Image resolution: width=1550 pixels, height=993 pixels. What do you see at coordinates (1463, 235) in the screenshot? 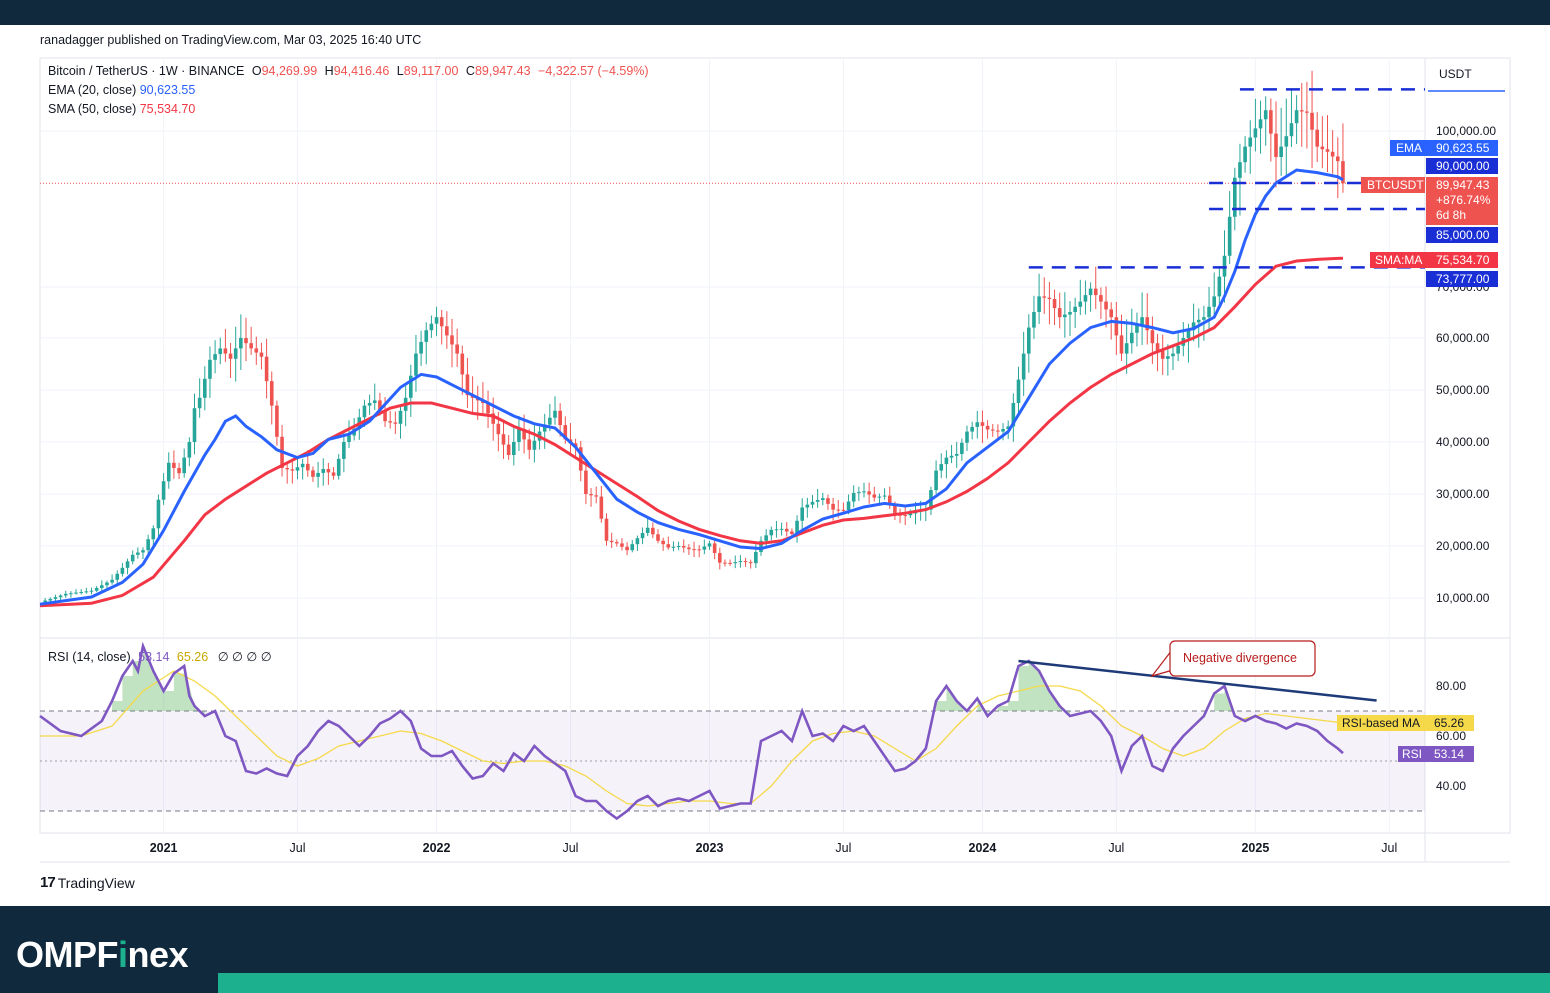
I see `svg-text: 85,000.00` at bounding box center [1463, 235].